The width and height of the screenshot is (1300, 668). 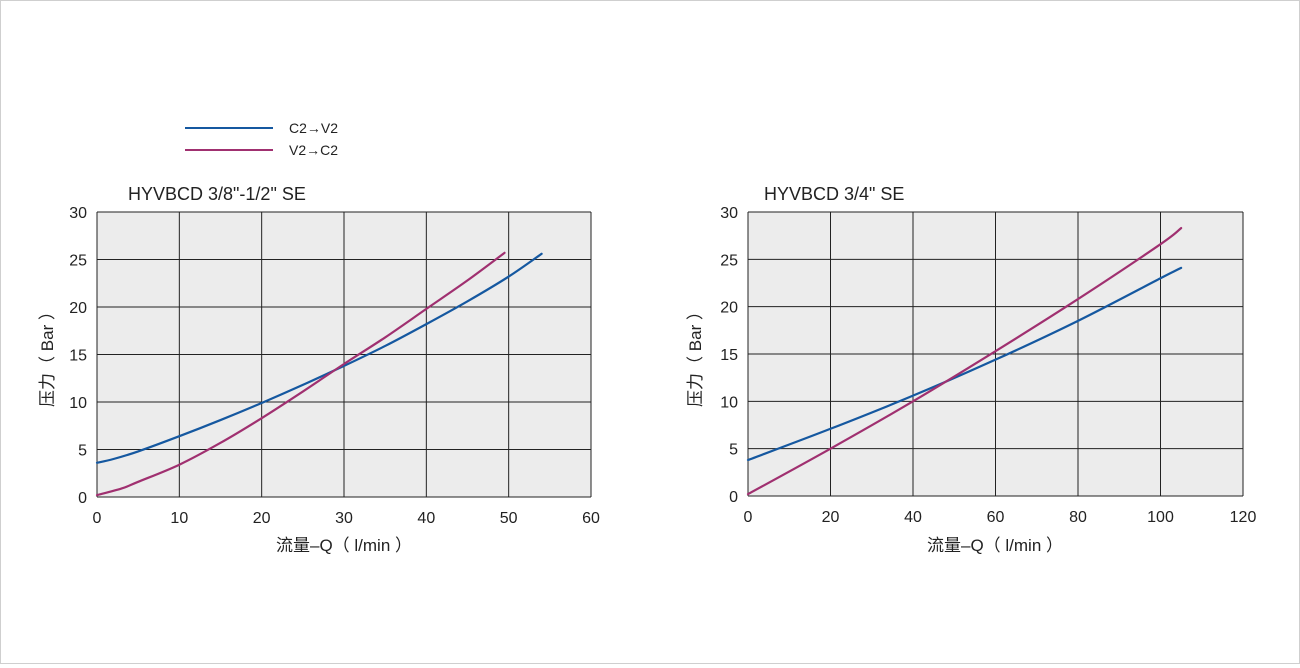 I want to click on chart-title: HYVBCD 3/8"-1/2" SE, so click(x=217, y=194).